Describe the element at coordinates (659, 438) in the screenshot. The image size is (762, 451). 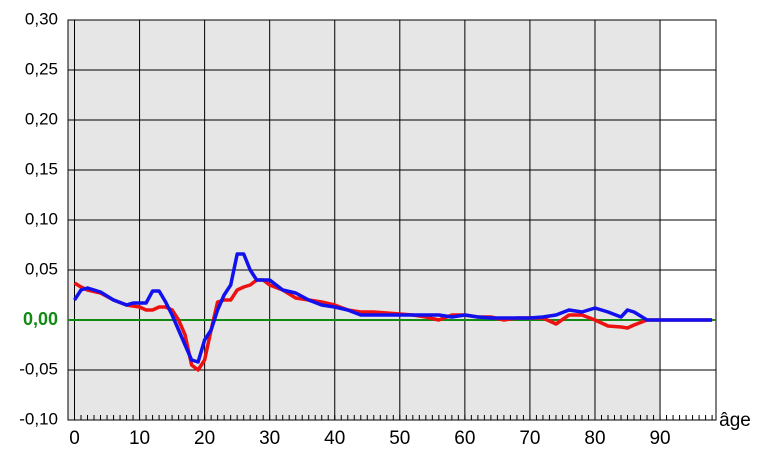
I see `x-tick-label: 90` at that location.